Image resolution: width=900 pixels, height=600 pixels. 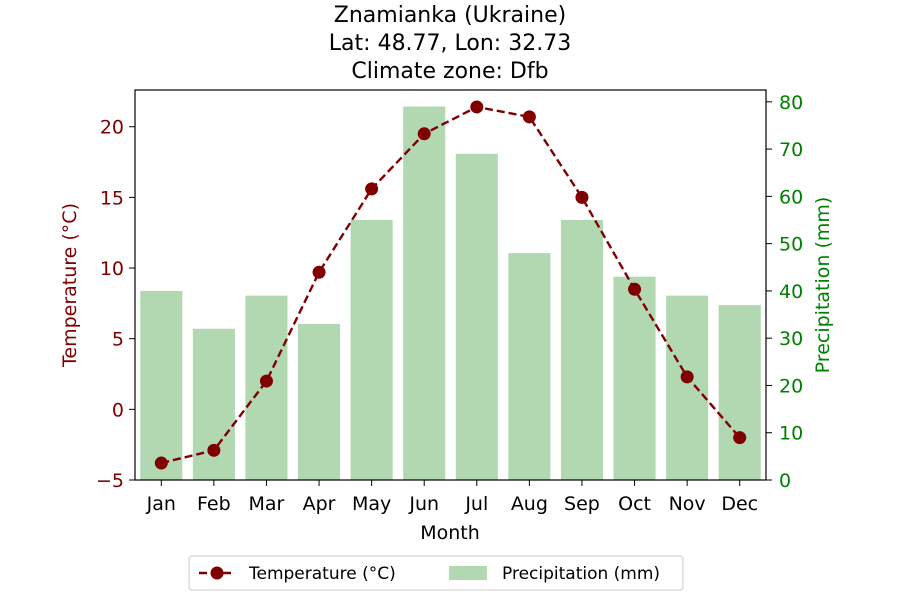 What do you see at coordinates (529, 504) in the screenshot?
I see `x-tick-label: Aug` at bounding box center [529, 504].